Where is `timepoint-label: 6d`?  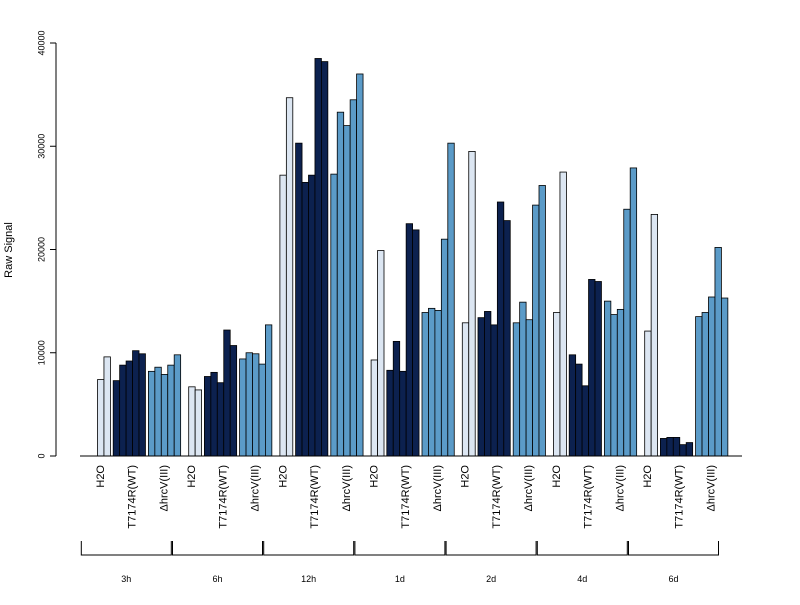
timepoint-label: 6d is located at coordinates (673, 579).